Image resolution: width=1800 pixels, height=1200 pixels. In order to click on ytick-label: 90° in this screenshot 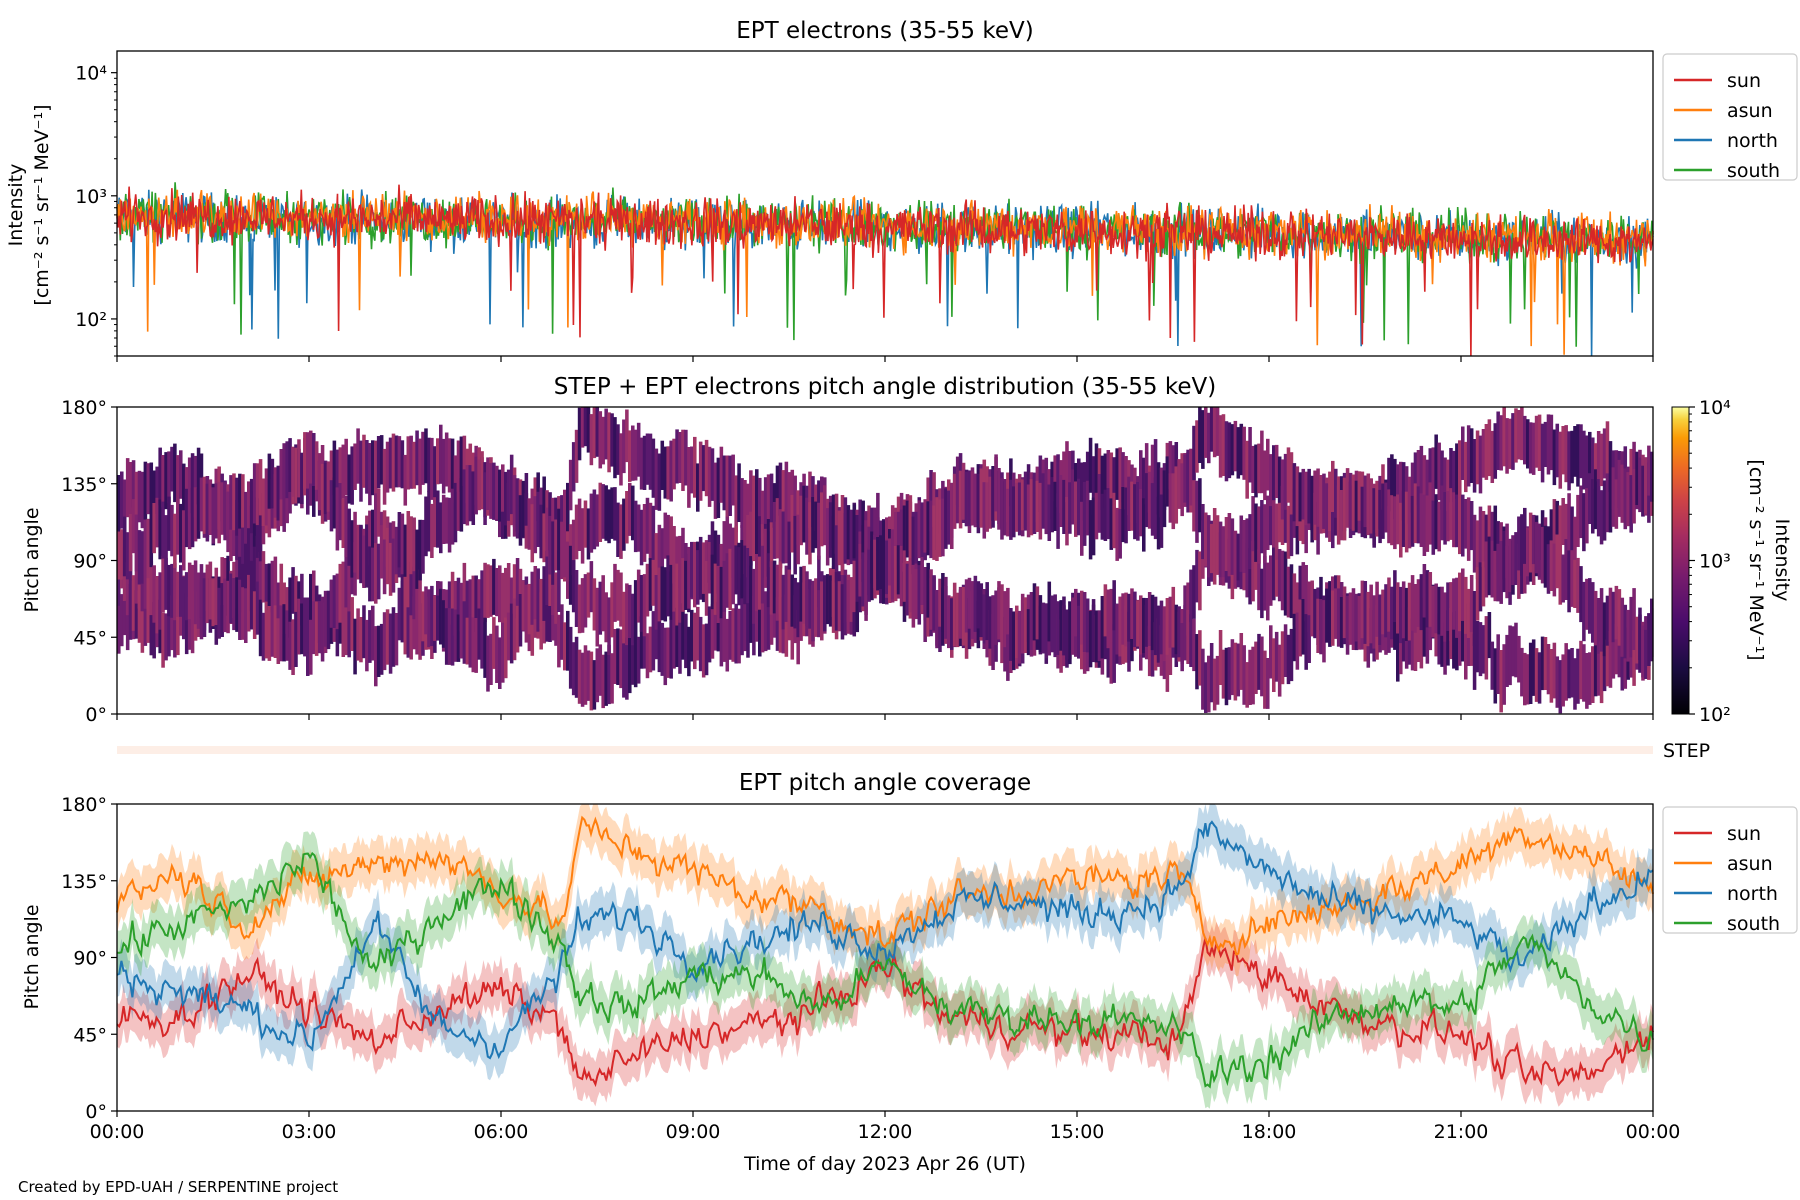, I will do `click(90, 959)`.